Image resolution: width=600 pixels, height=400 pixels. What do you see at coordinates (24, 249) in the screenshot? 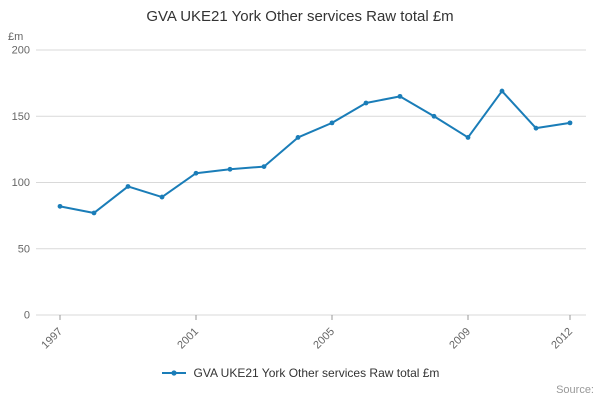
I see `svg-text: 50` at bounding box center [24, 249].